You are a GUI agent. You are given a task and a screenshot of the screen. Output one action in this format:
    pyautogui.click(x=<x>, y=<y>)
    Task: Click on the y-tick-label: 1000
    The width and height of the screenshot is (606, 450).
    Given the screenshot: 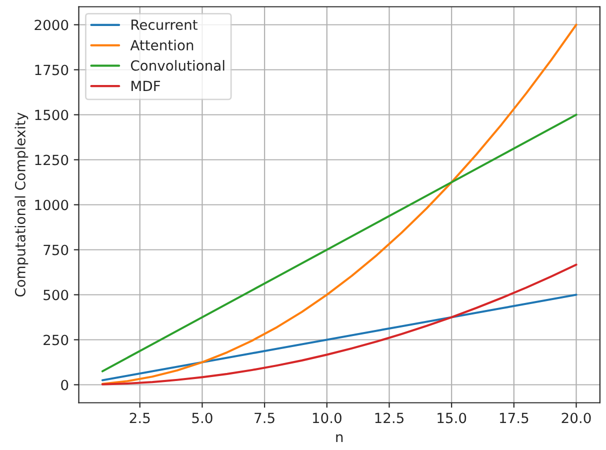 What is the action you would take?
    pyautogui.click(x=51, y=205)
    